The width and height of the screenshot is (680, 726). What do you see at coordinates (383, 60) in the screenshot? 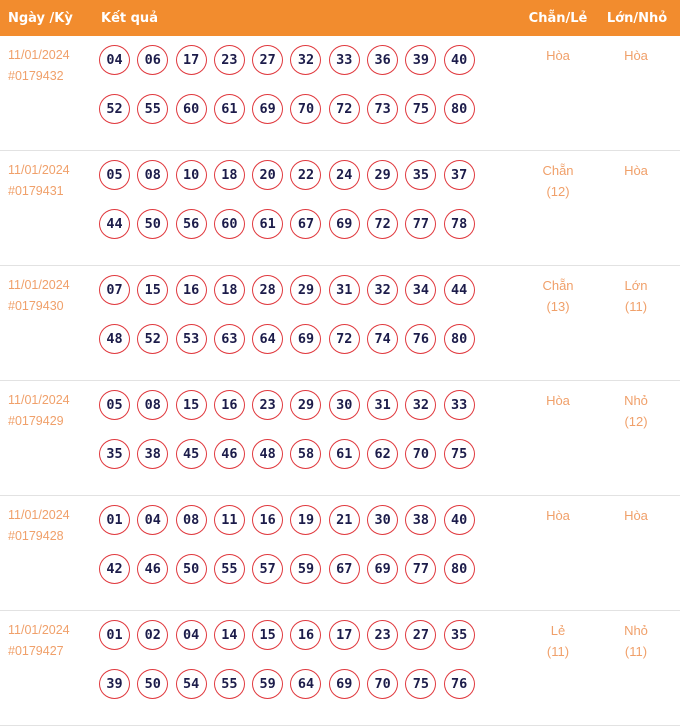
I see `number-ball: 36` at bounding box center [383, 60].